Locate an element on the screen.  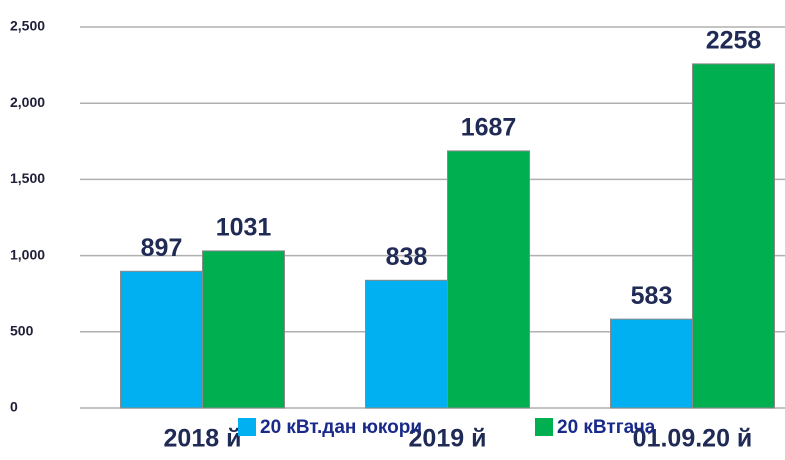
value-label: 838 is located at coordinates (407, 257).